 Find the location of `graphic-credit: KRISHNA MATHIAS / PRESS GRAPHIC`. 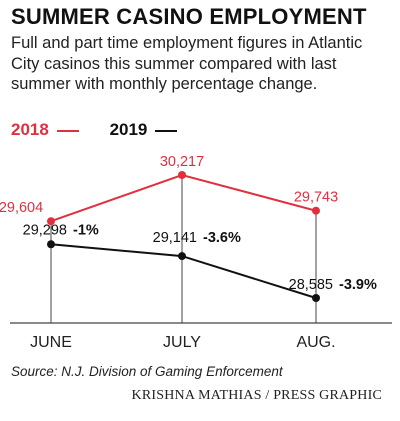

graphic-credit: KRISHNA MATHIAS / PRESS GRAPHIC is located at coordinates (256, 395).